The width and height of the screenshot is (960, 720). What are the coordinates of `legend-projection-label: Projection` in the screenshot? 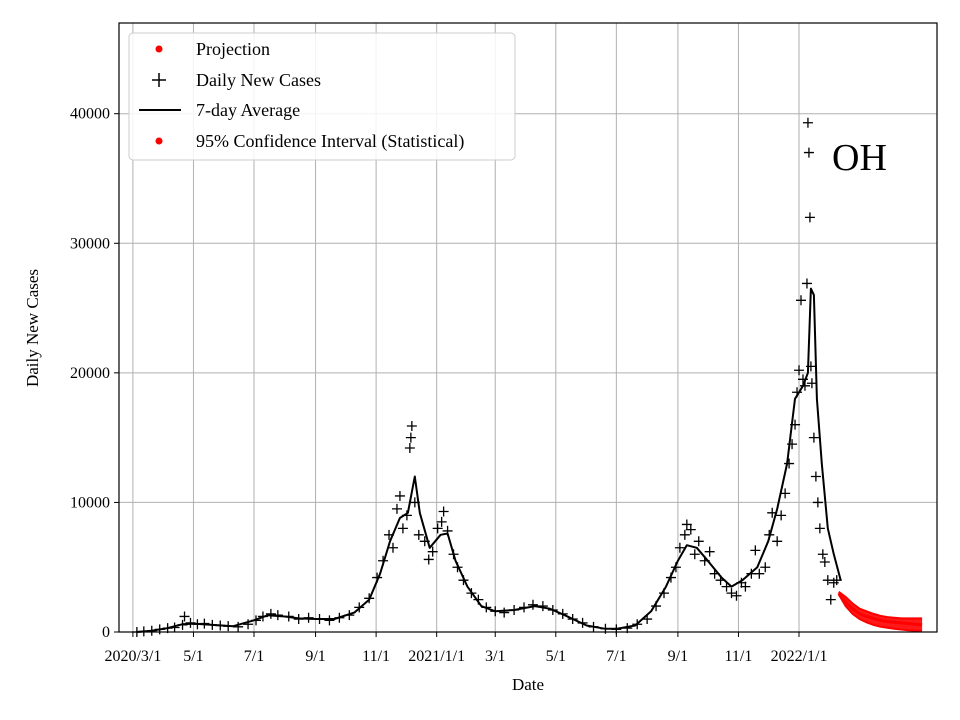 It's located at (233, 49).